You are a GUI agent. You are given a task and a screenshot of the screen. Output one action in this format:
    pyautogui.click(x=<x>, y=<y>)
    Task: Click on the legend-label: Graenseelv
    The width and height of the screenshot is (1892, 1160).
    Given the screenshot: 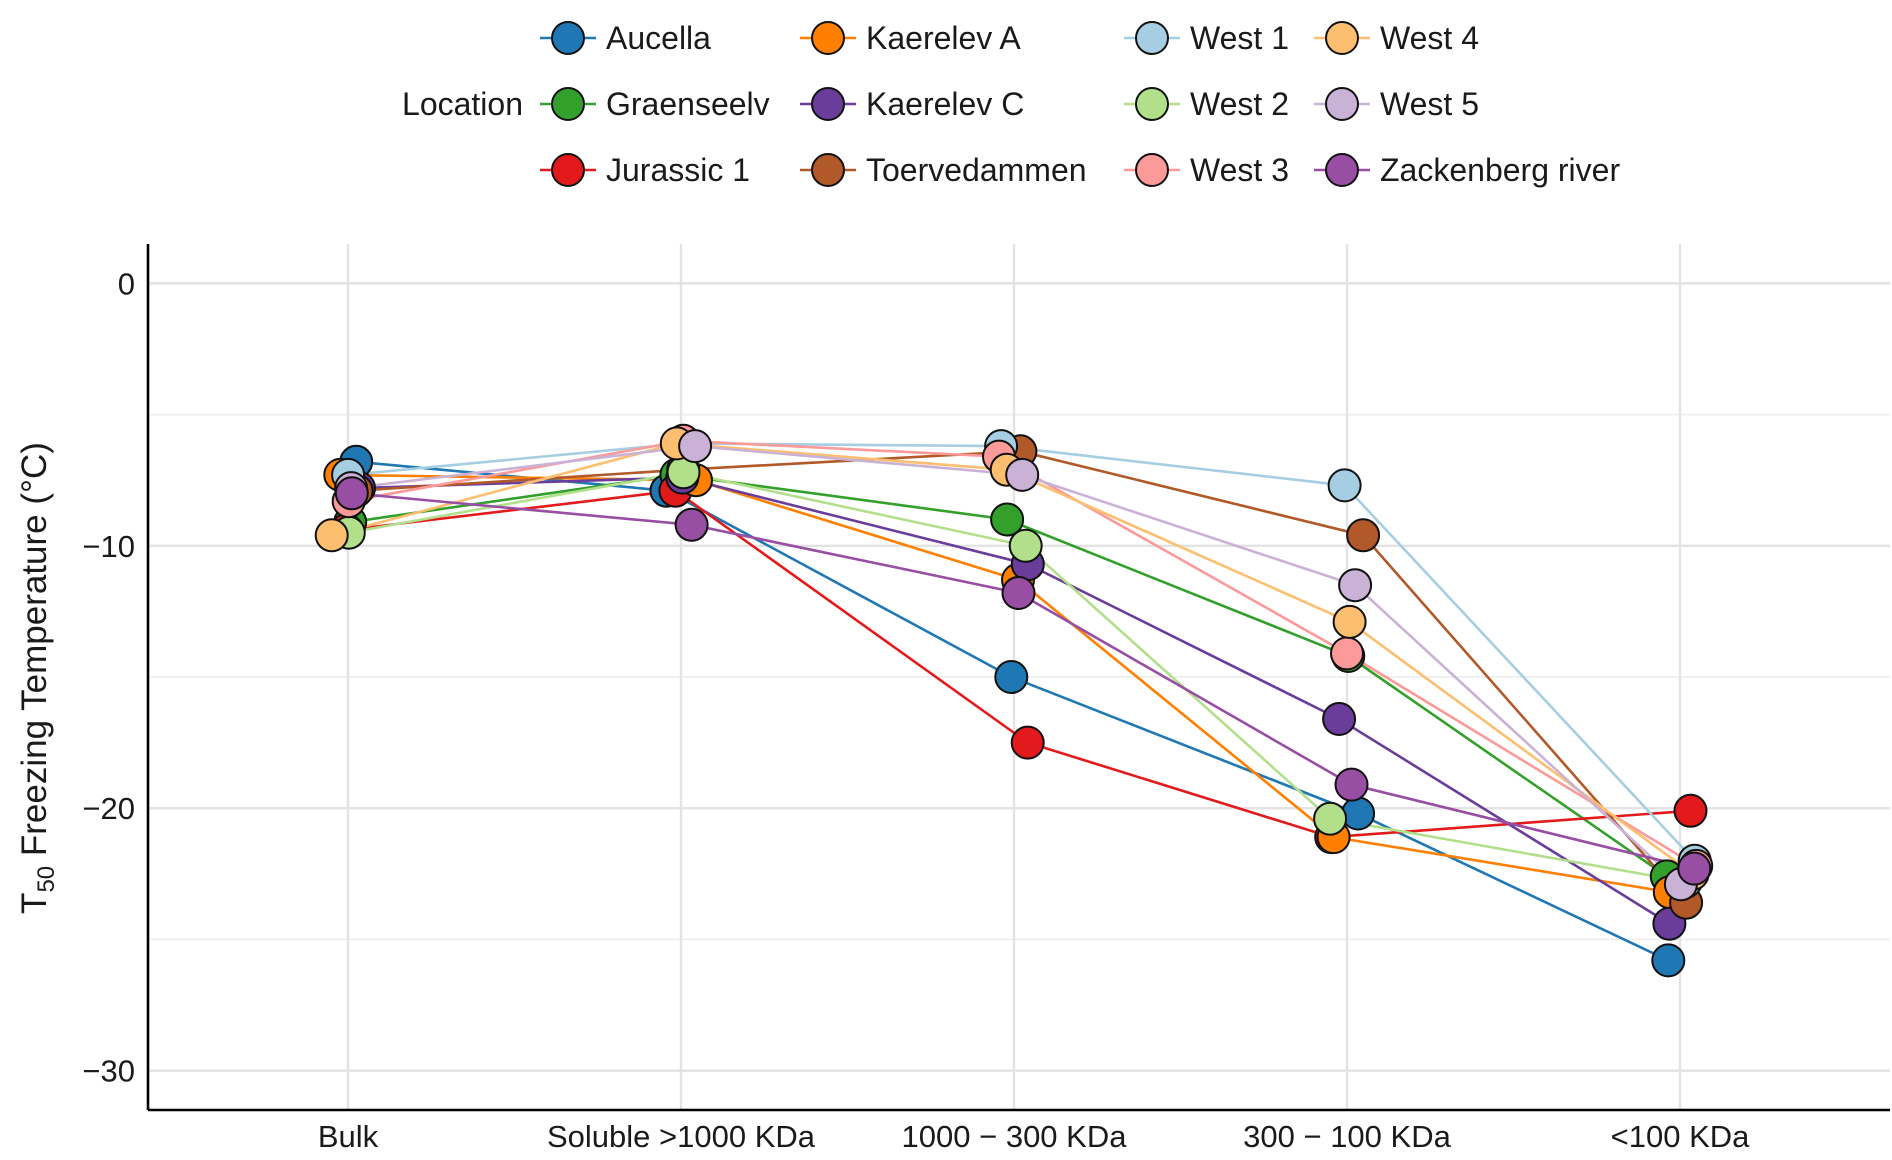 What is the action you would take?
    pyautogui.click(x=688, y=104)
    